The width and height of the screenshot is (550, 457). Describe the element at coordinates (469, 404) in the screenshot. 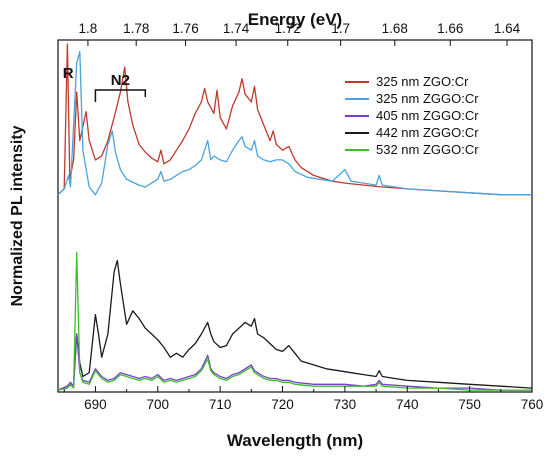

I see `x-tick-label: 750` at that location.